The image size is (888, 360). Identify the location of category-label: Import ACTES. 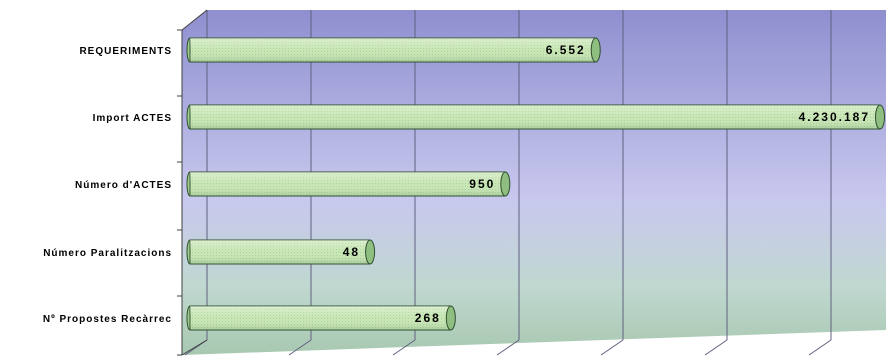
(132, 118).